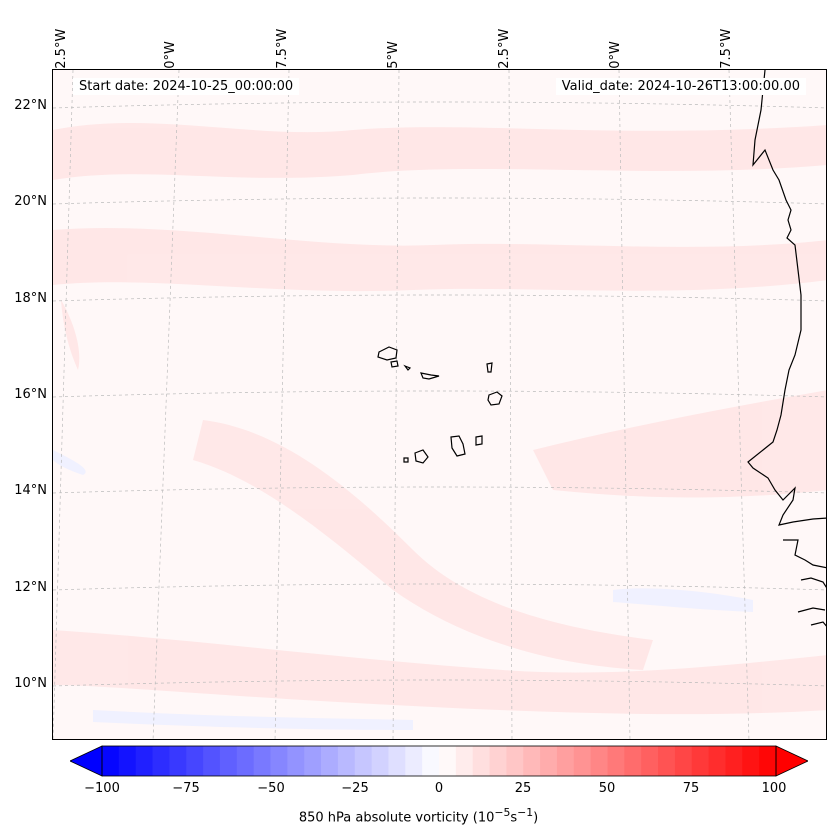  Describe the element at coordinates (430, 376) in the screenshot. I see `island-sao-nicolau` at that location.